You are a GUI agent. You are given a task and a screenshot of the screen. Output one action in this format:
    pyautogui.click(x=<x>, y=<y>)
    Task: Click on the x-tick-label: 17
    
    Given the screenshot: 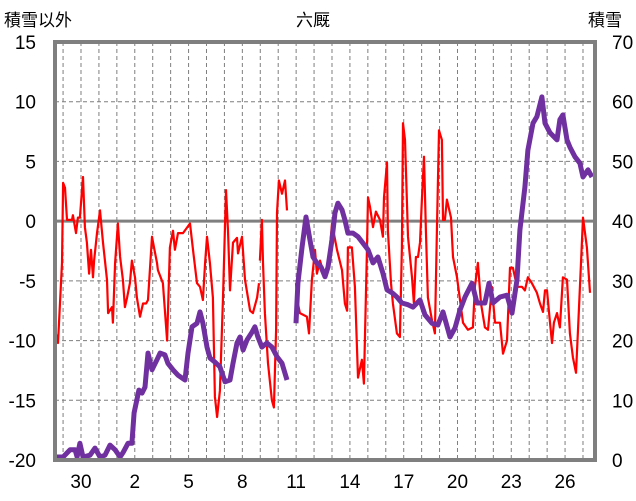 What is the action you would take?
    pyautogui.click(x=403, y=482)
    